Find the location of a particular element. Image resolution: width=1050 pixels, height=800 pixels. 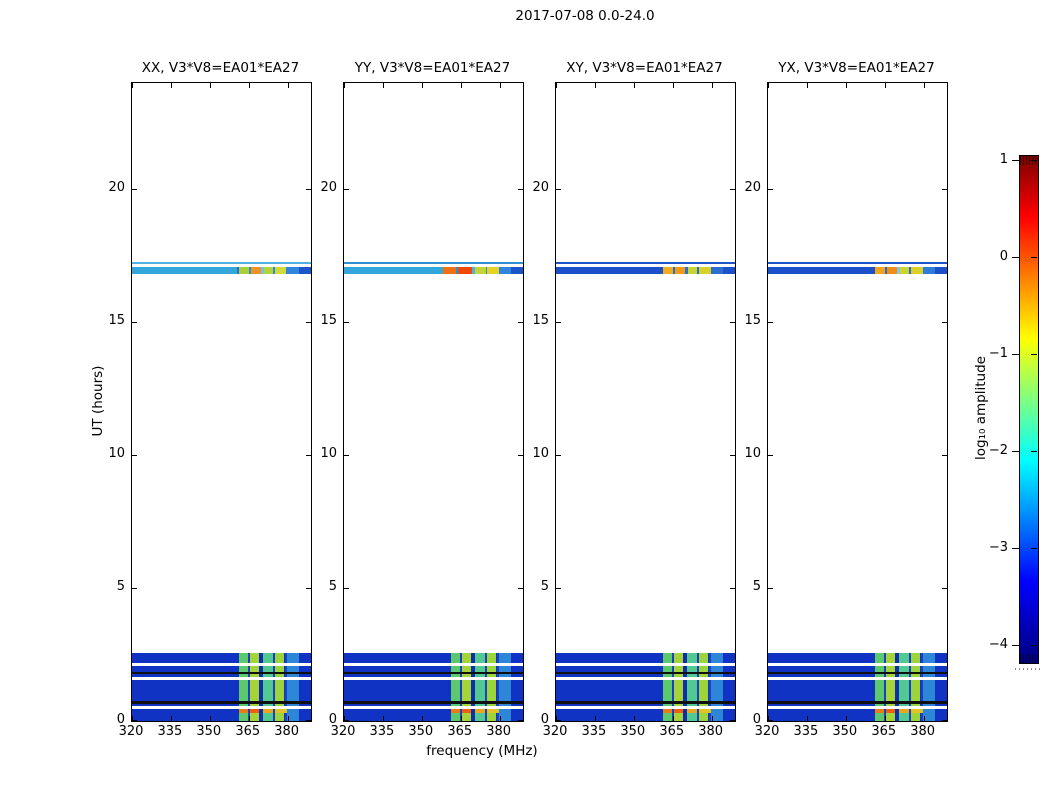

colorbar-tick-label: −1 is located at coordinates (998, 353).